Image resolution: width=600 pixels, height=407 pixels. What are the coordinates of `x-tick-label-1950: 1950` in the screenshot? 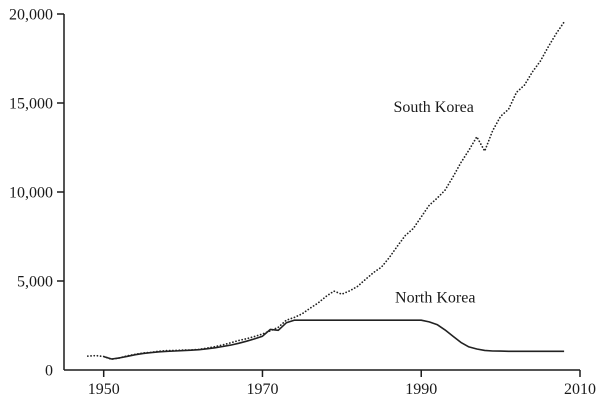 It's located at (104, 389).